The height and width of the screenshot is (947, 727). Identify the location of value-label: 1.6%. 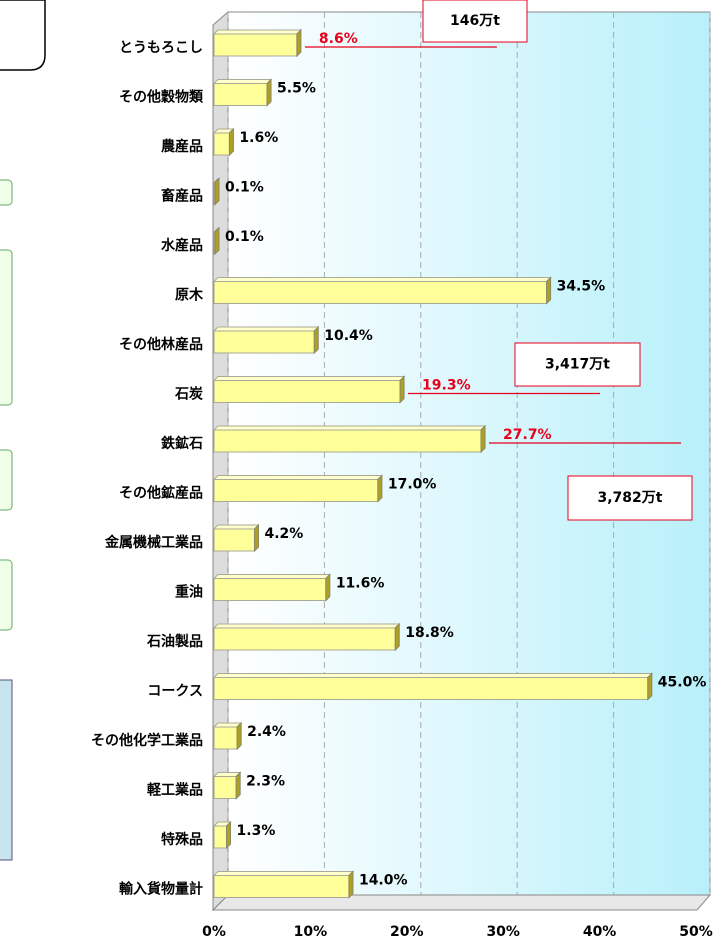
(258, 138).